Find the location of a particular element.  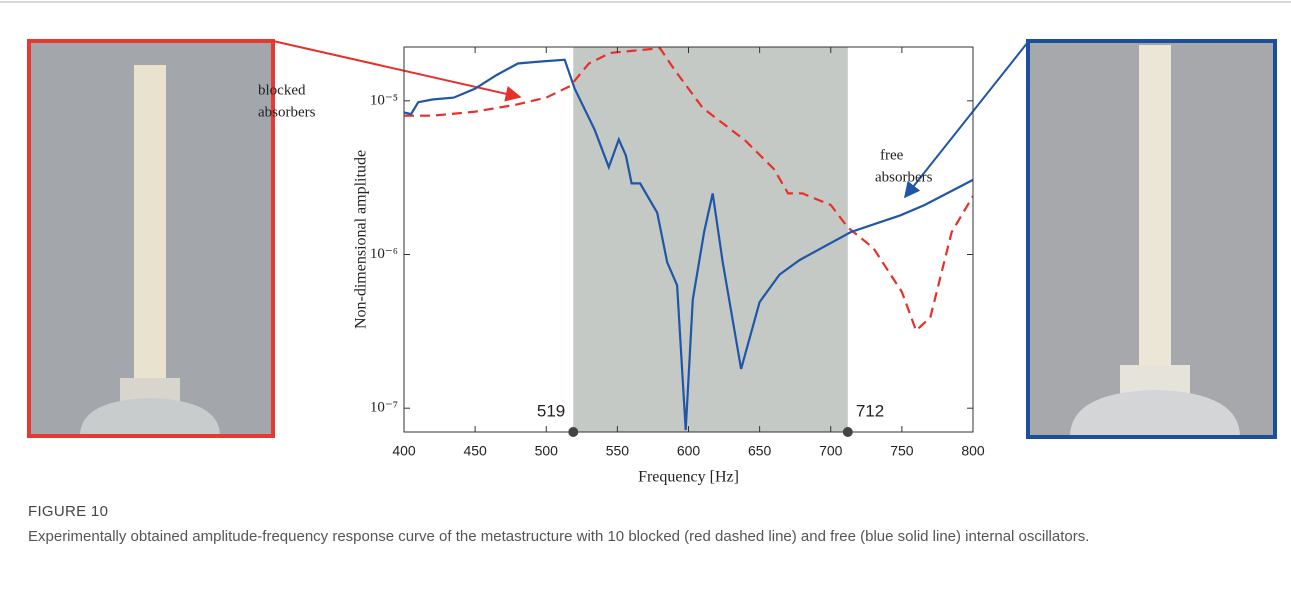

arrow-free is located at coordinates (966, 120).